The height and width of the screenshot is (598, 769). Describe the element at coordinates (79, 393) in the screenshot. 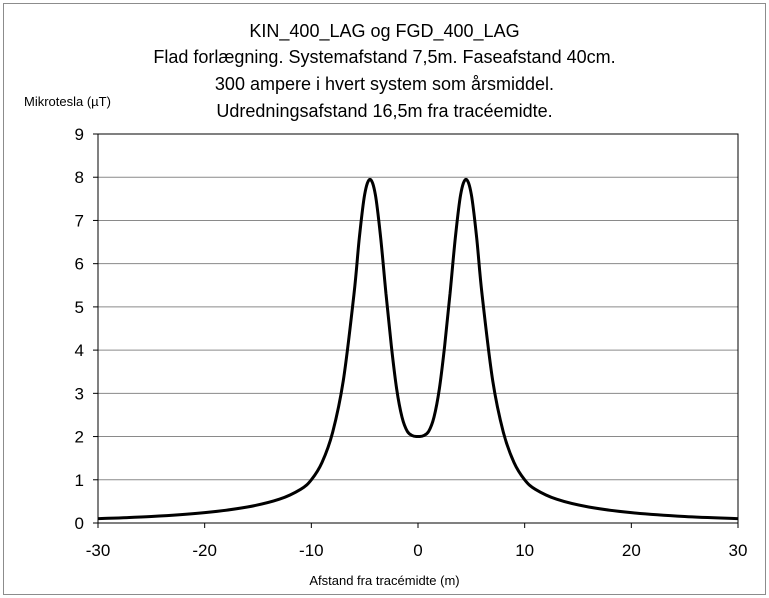

I see `y-tick-label: 3` at that location.